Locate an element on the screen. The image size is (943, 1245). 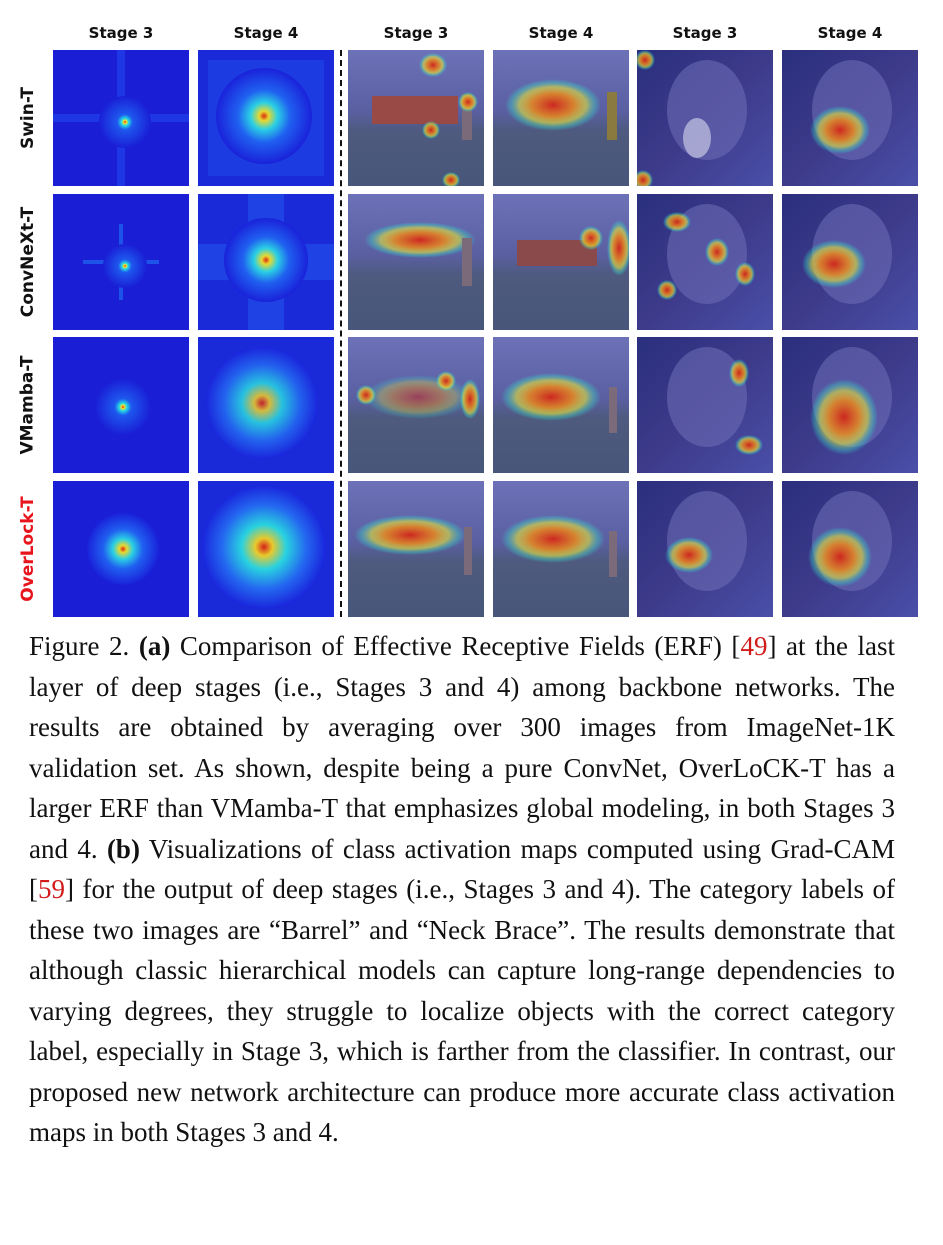
cam-neck-swin-stage4 is located at coordinates (850, 118).